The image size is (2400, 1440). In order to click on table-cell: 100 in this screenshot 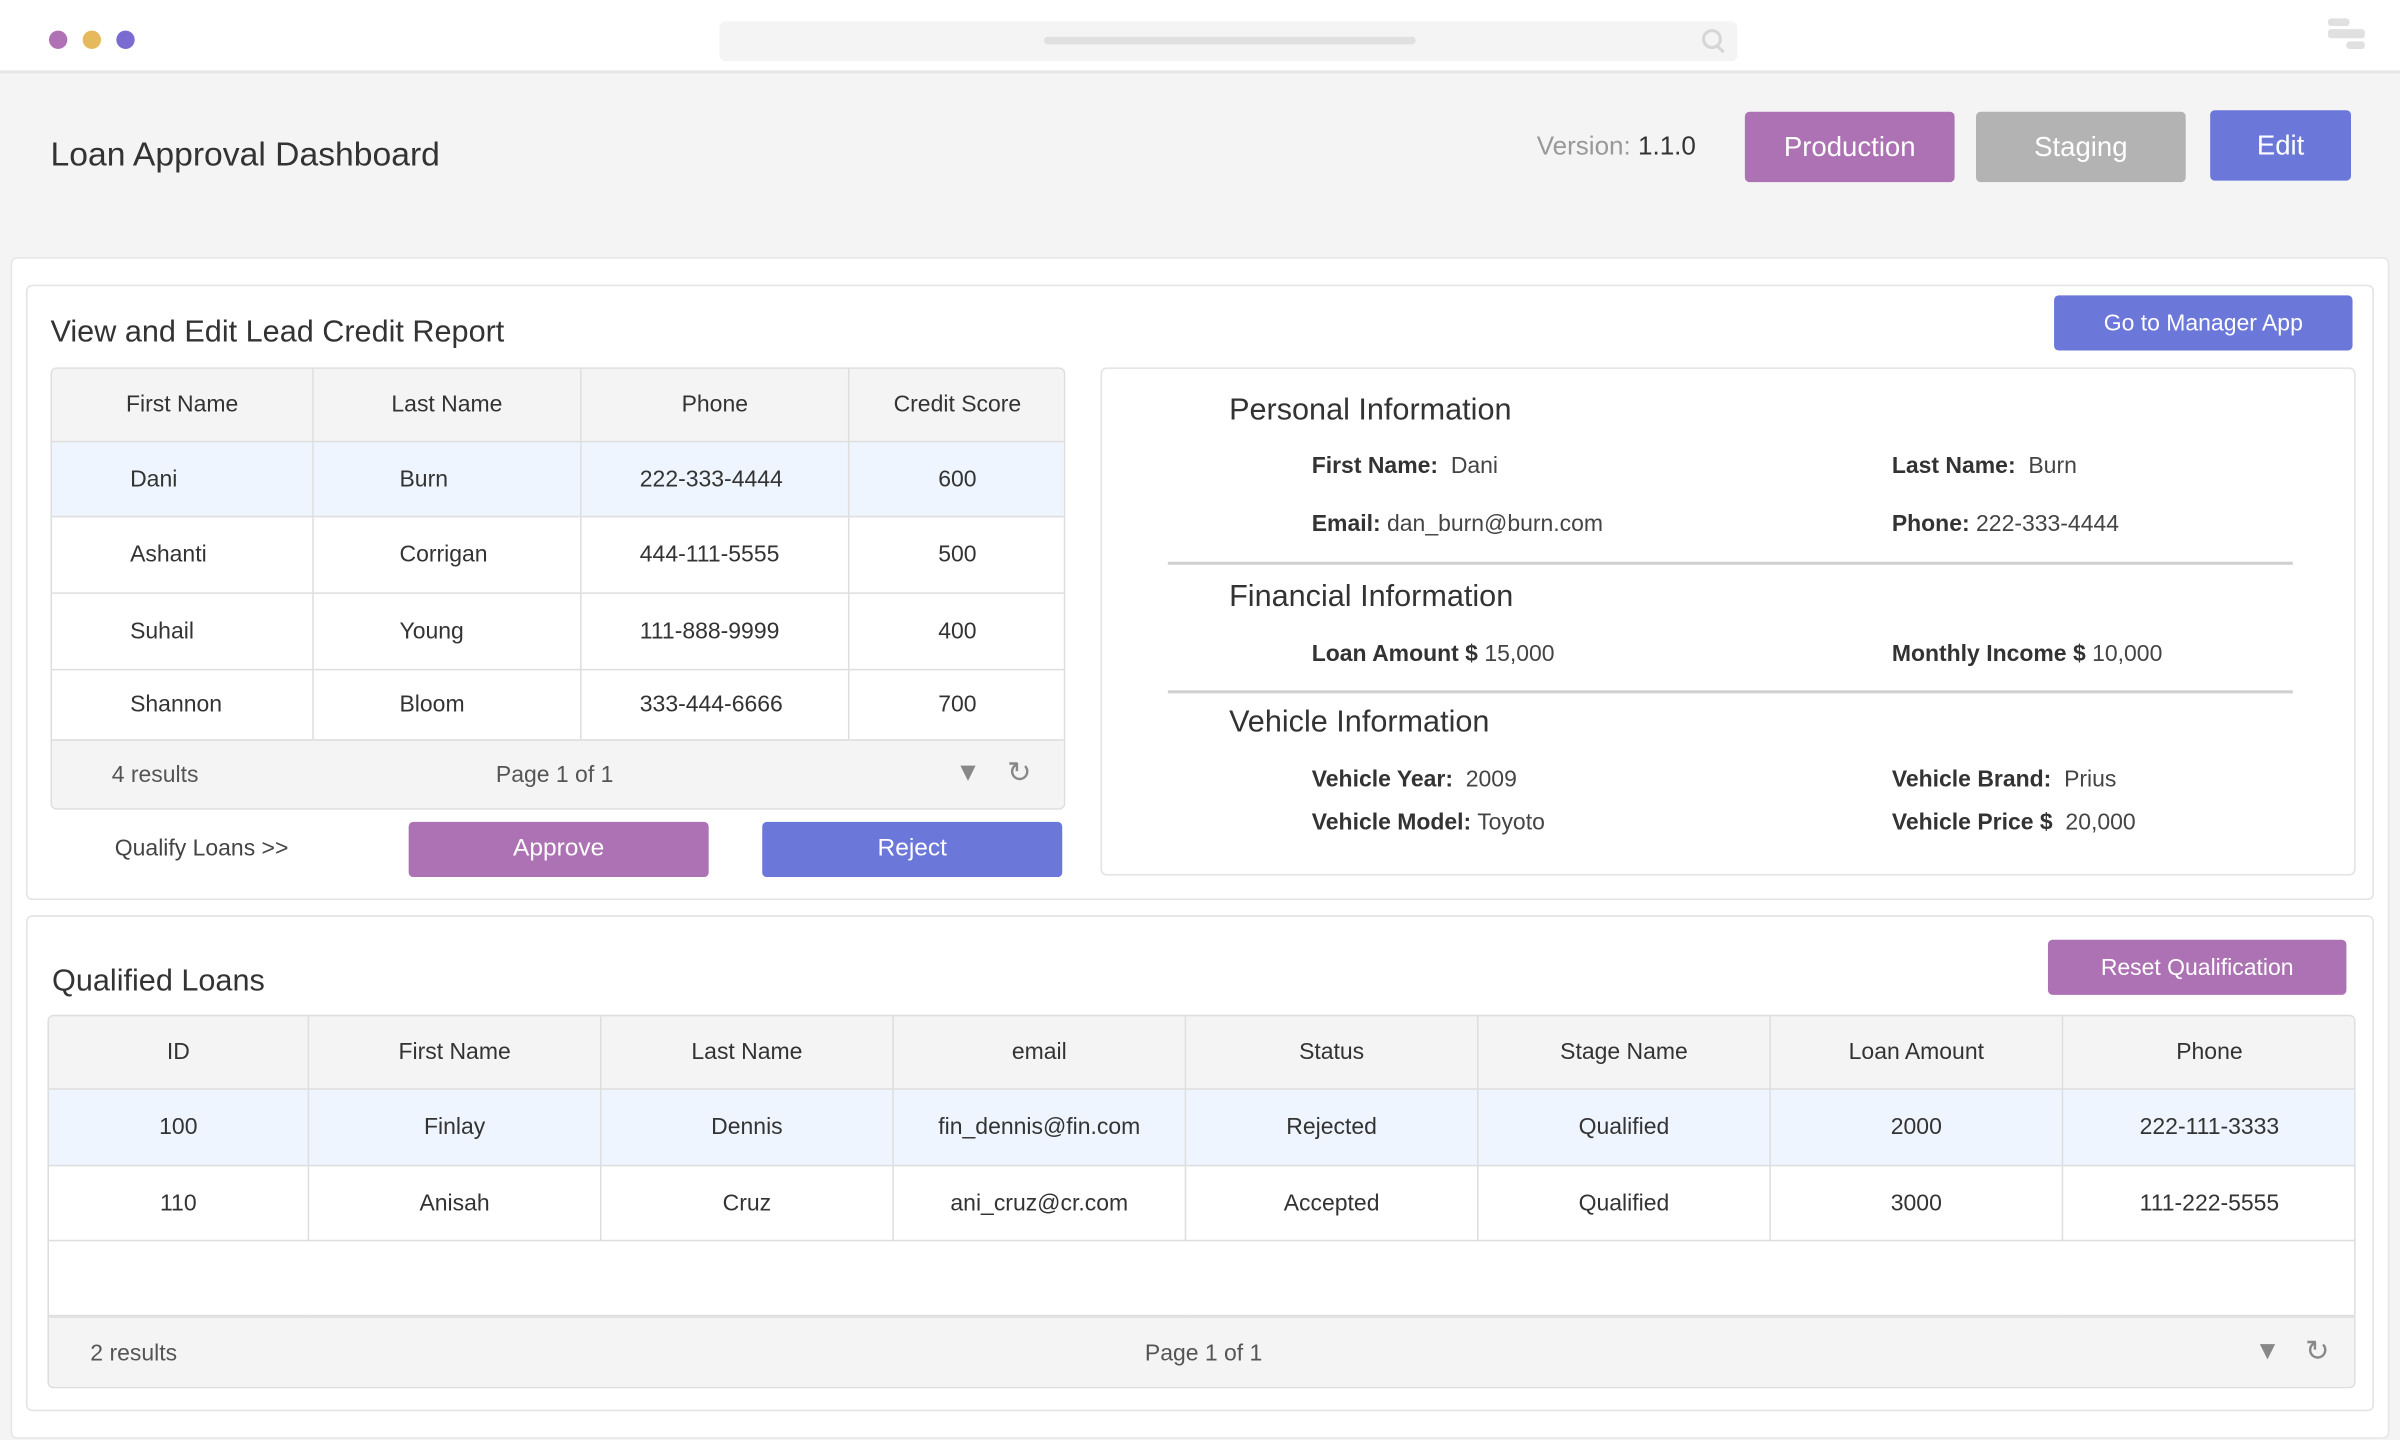, I will do `click(179, 1127)`.